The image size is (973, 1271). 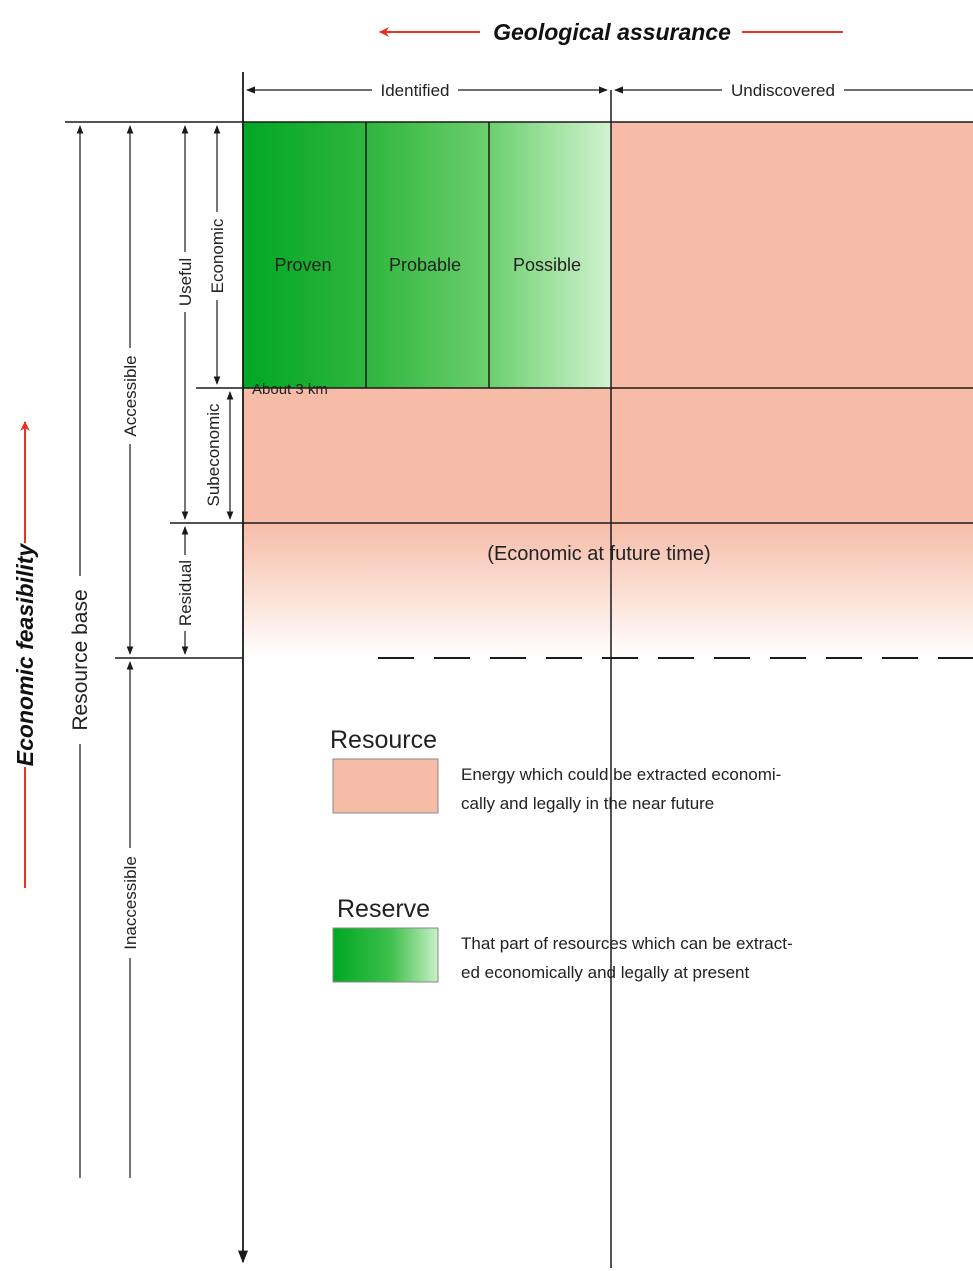 I want to click on legend-reserve-desc-line-2: ed economically and legally at present, so click(x=605, y=972).